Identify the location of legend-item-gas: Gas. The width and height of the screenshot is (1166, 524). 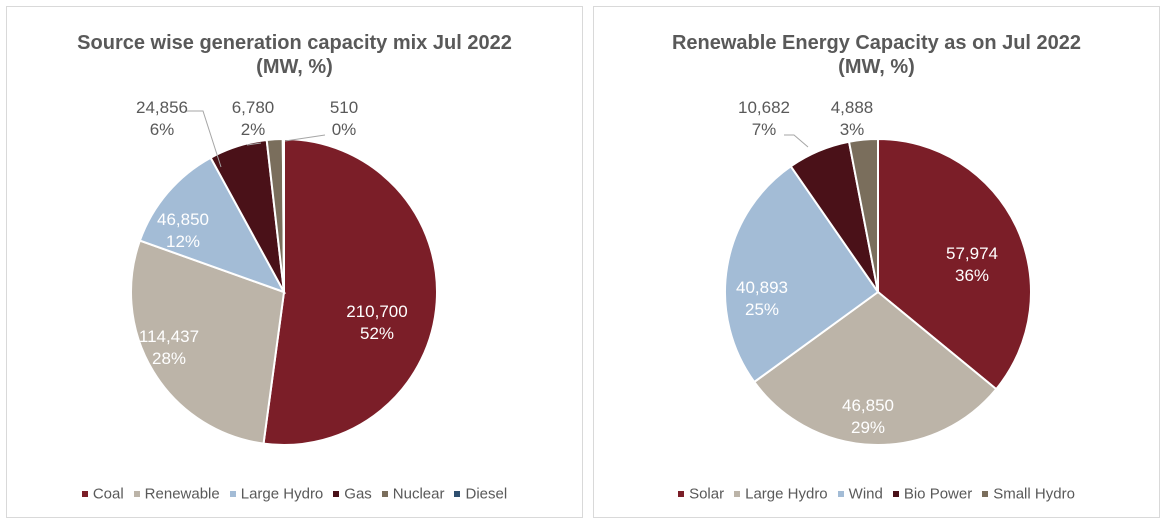
(352, 494).